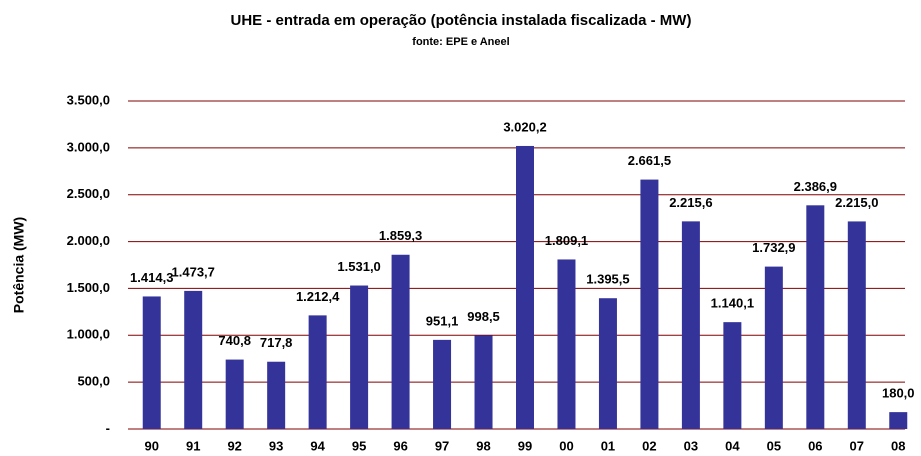 Image resolution: width=921 pixels, height=456 pixels. What do you see at coordinates (566, 240) in the screenshot?
I see `value-label: 1.809,1` at bounding box center [566, 240].